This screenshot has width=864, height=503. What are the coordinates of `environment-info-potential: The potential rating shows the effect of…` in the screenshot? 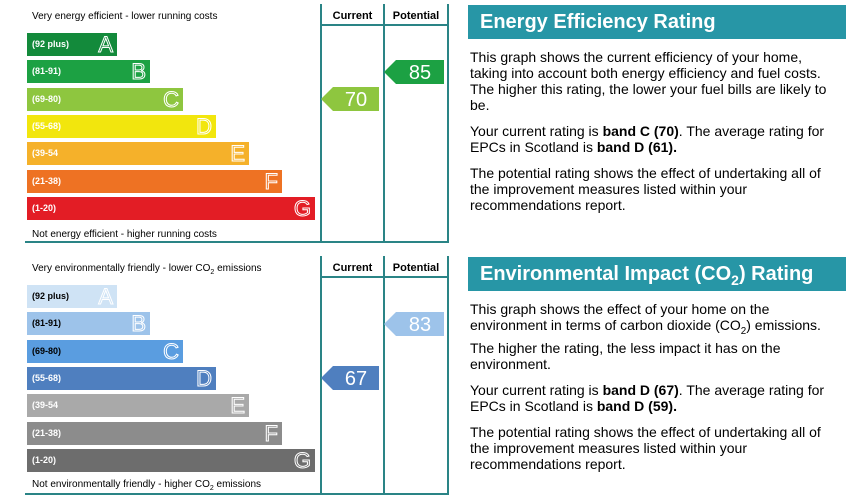 It's located at (645, 447).